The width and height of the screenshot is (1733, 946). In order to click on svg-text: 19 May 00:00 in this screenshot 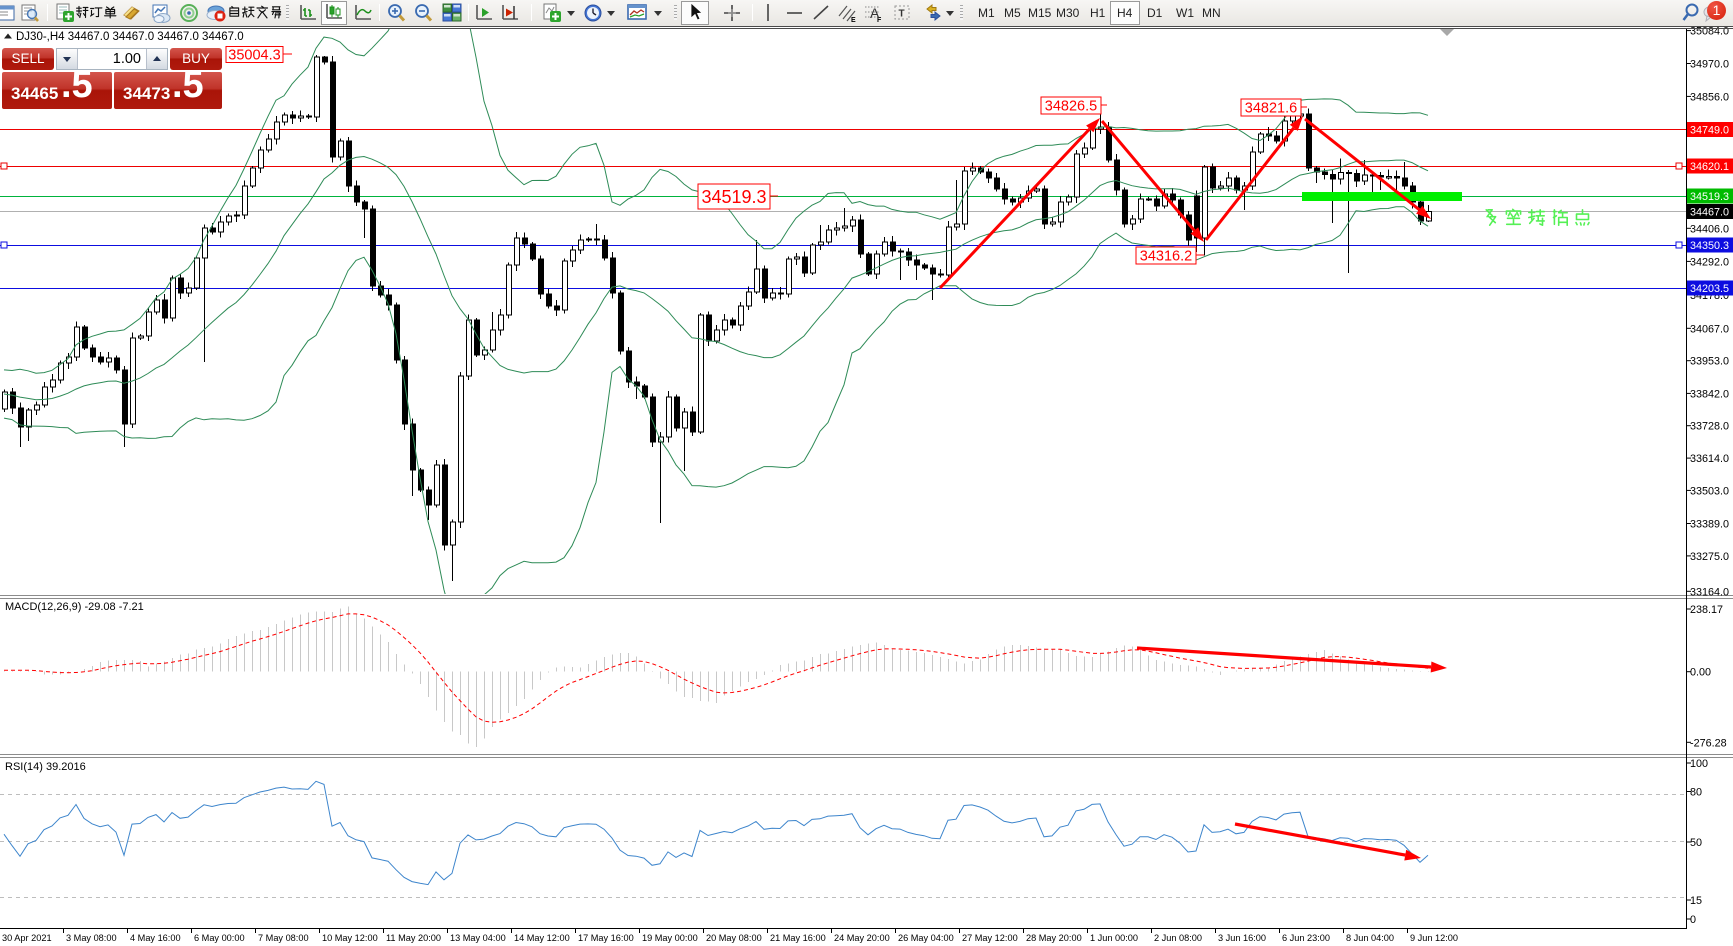, I will do `click(670, 938)`.